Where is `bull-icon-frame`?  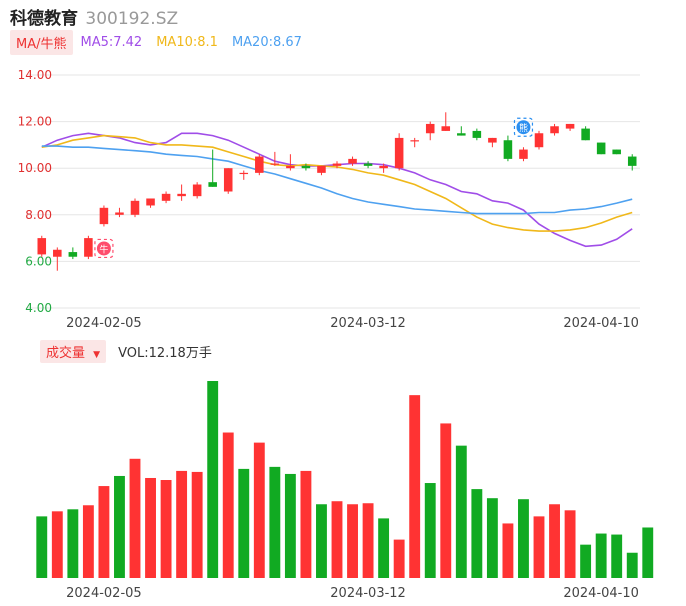
bull-icon-frame is located at coordinates (104, 248).